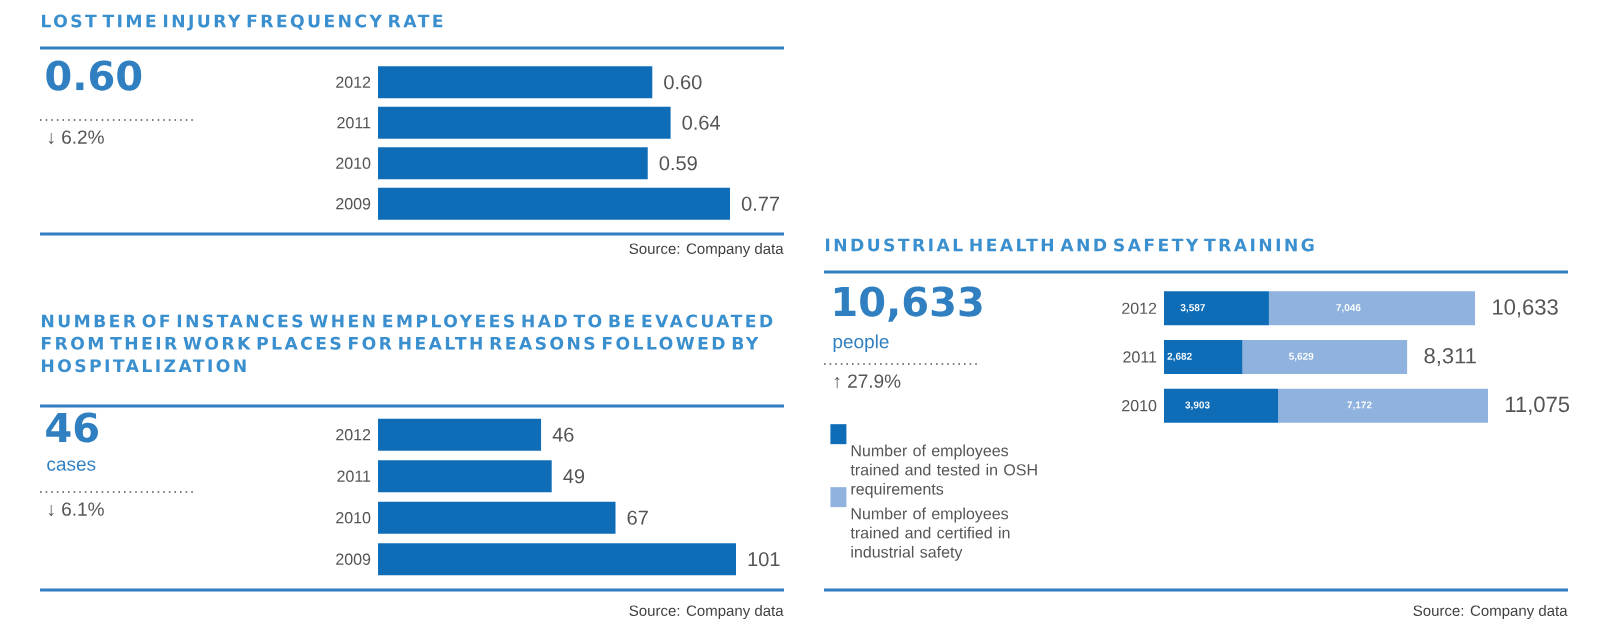 This screenshot has width=1600, height=642. I want to click on data-label: 67, so click(637, 517).